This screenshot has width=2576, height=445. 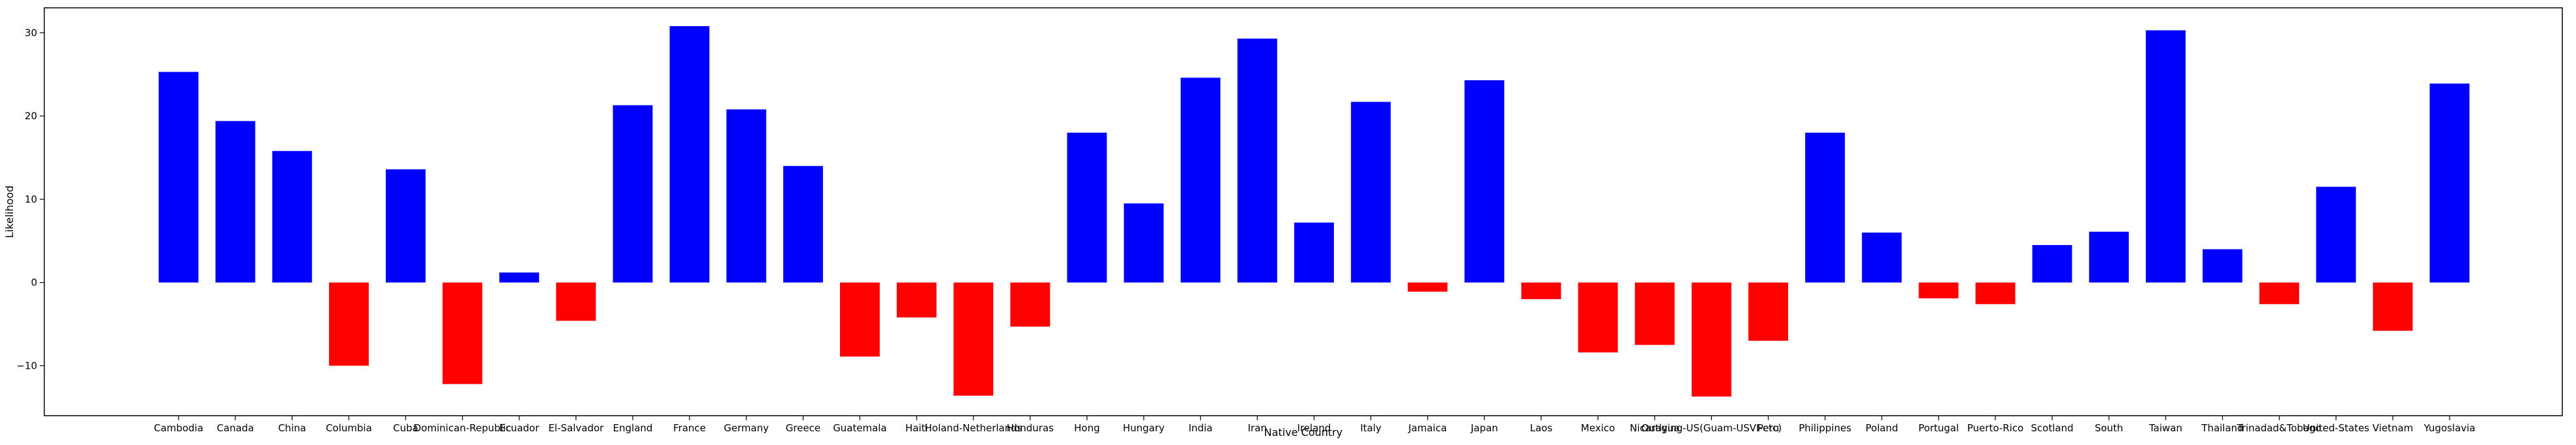 I want to click on bar-iran, so click(x=1257, y=161).